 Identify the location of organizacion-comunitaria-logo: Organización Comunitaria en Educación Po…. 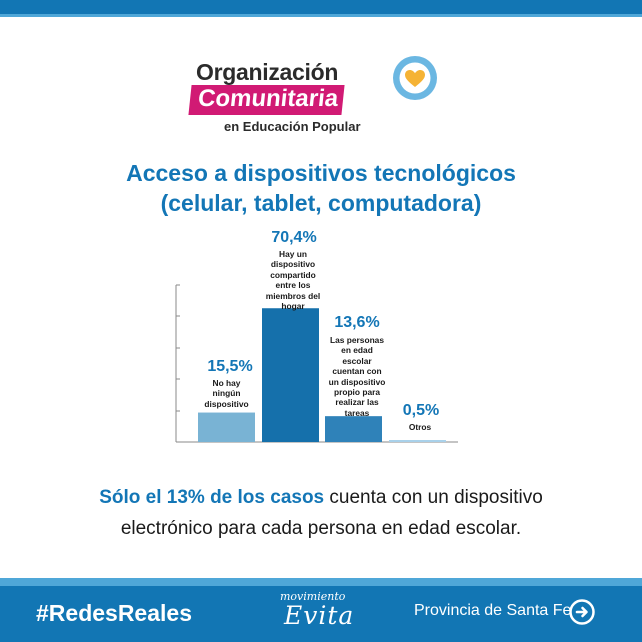
(324, 100).